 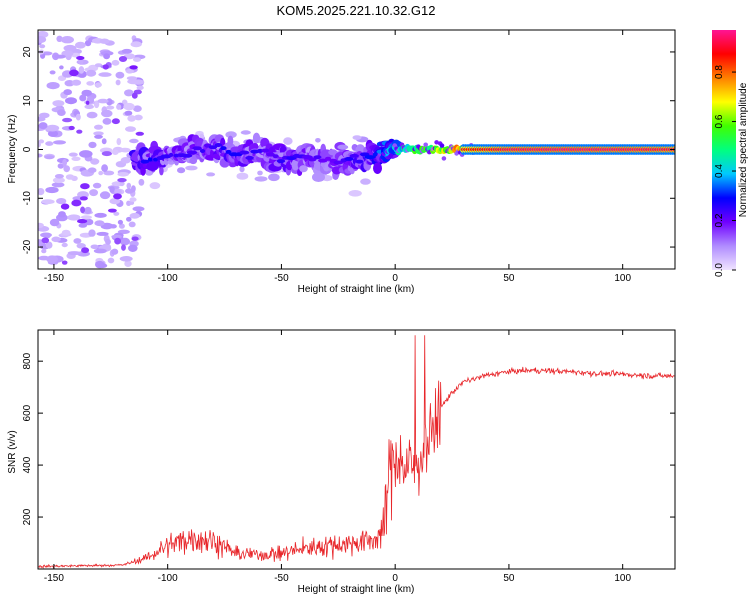 I want to click on spectrogram-x-tick-label: 50, so click(x=509, y=278).